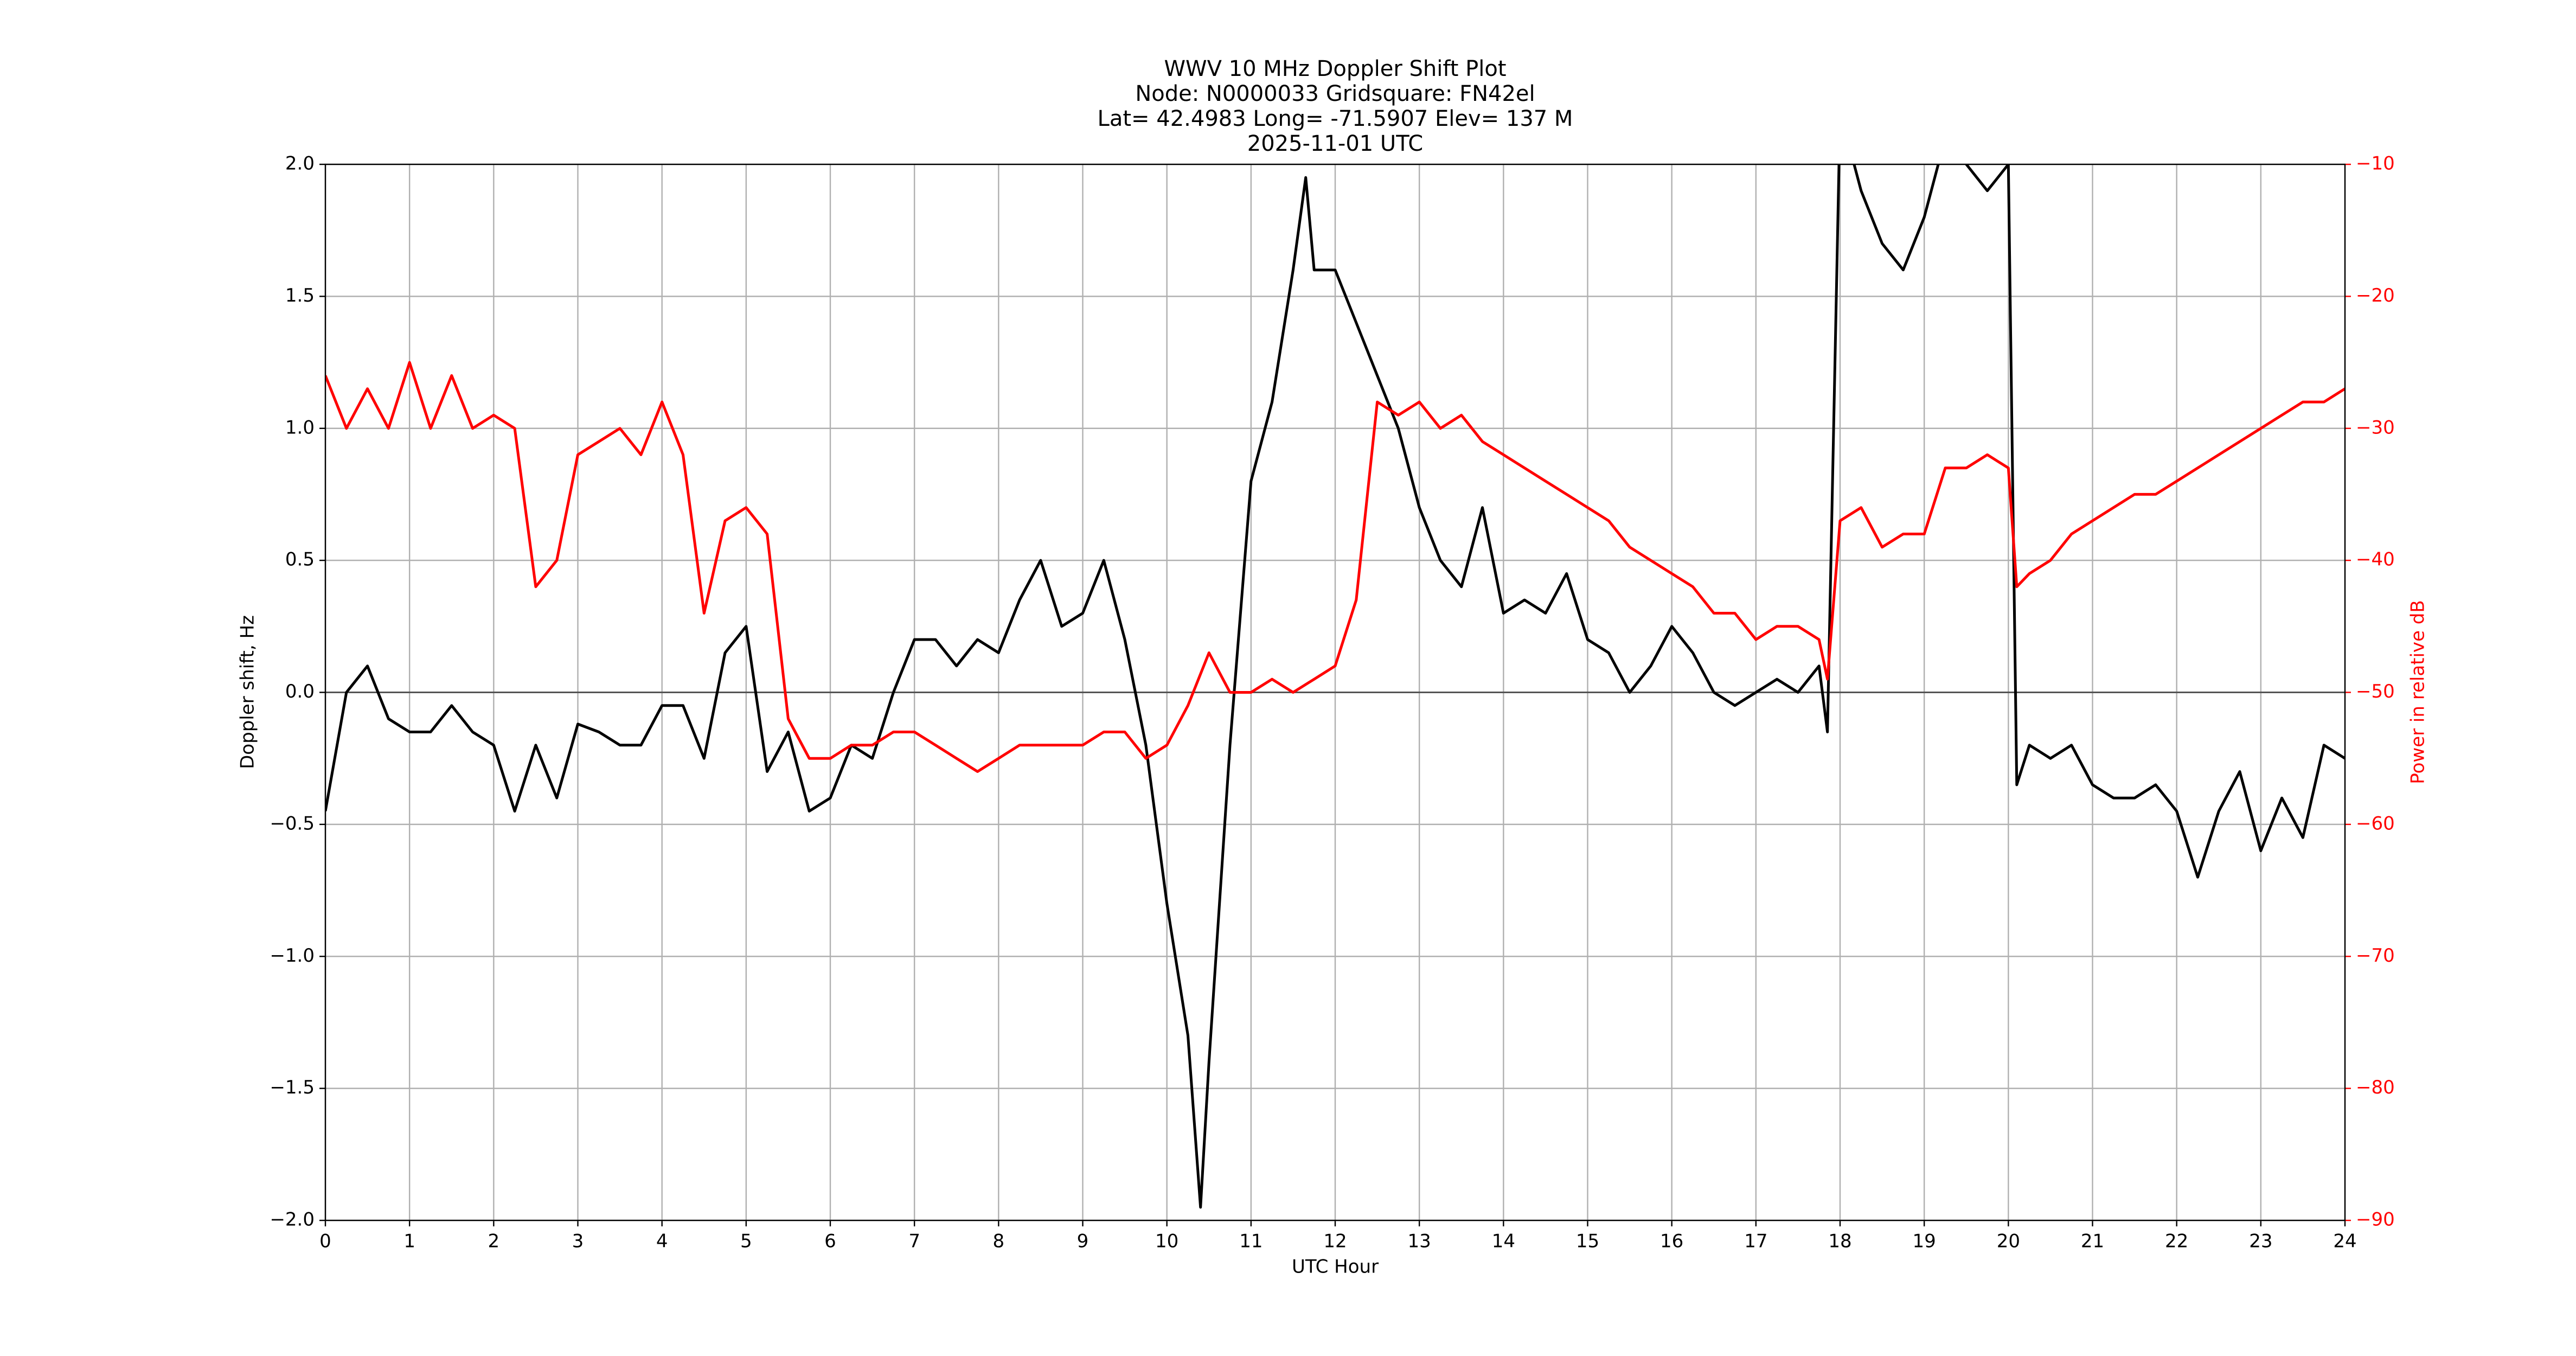  What do you see at coordinates (2375, 823) in the screenshot?
I see `y2-tick-label: −60` at bounding box center [2375, 823].